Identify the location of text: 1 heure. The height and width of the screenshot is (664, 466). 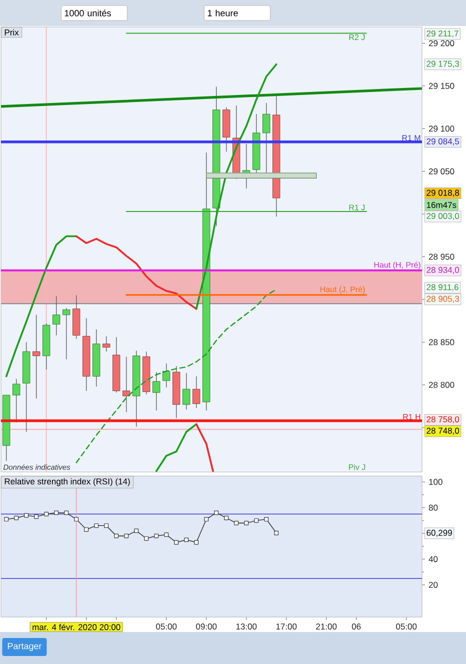
(223, 13).